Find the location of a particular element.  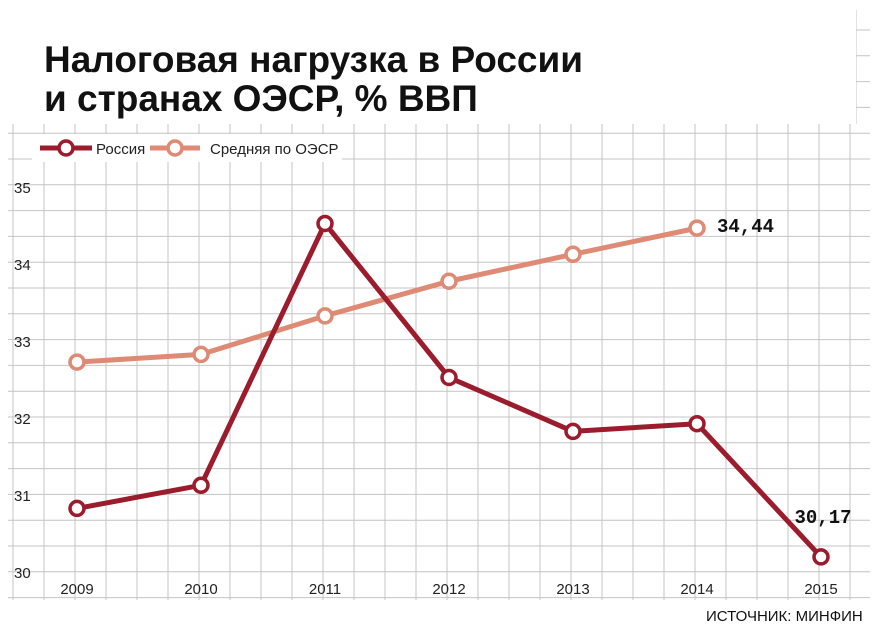

x-axis-ticks: 2009 2010 2011 2012 2013 2014 2015 is located at coordinates (448, 589).